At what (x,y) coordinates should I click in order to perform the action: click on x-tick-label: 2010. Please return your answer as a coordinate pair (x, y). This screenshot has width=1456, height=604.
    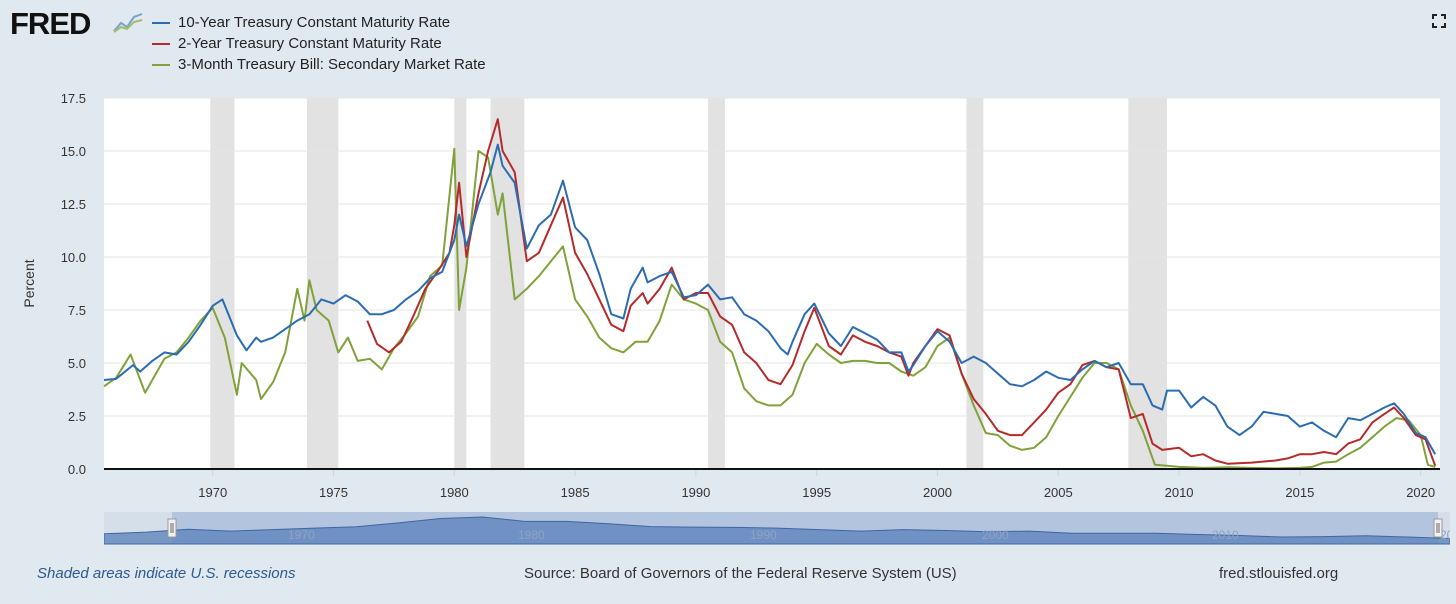
    Looking at the image, I should click on (1179, 492).